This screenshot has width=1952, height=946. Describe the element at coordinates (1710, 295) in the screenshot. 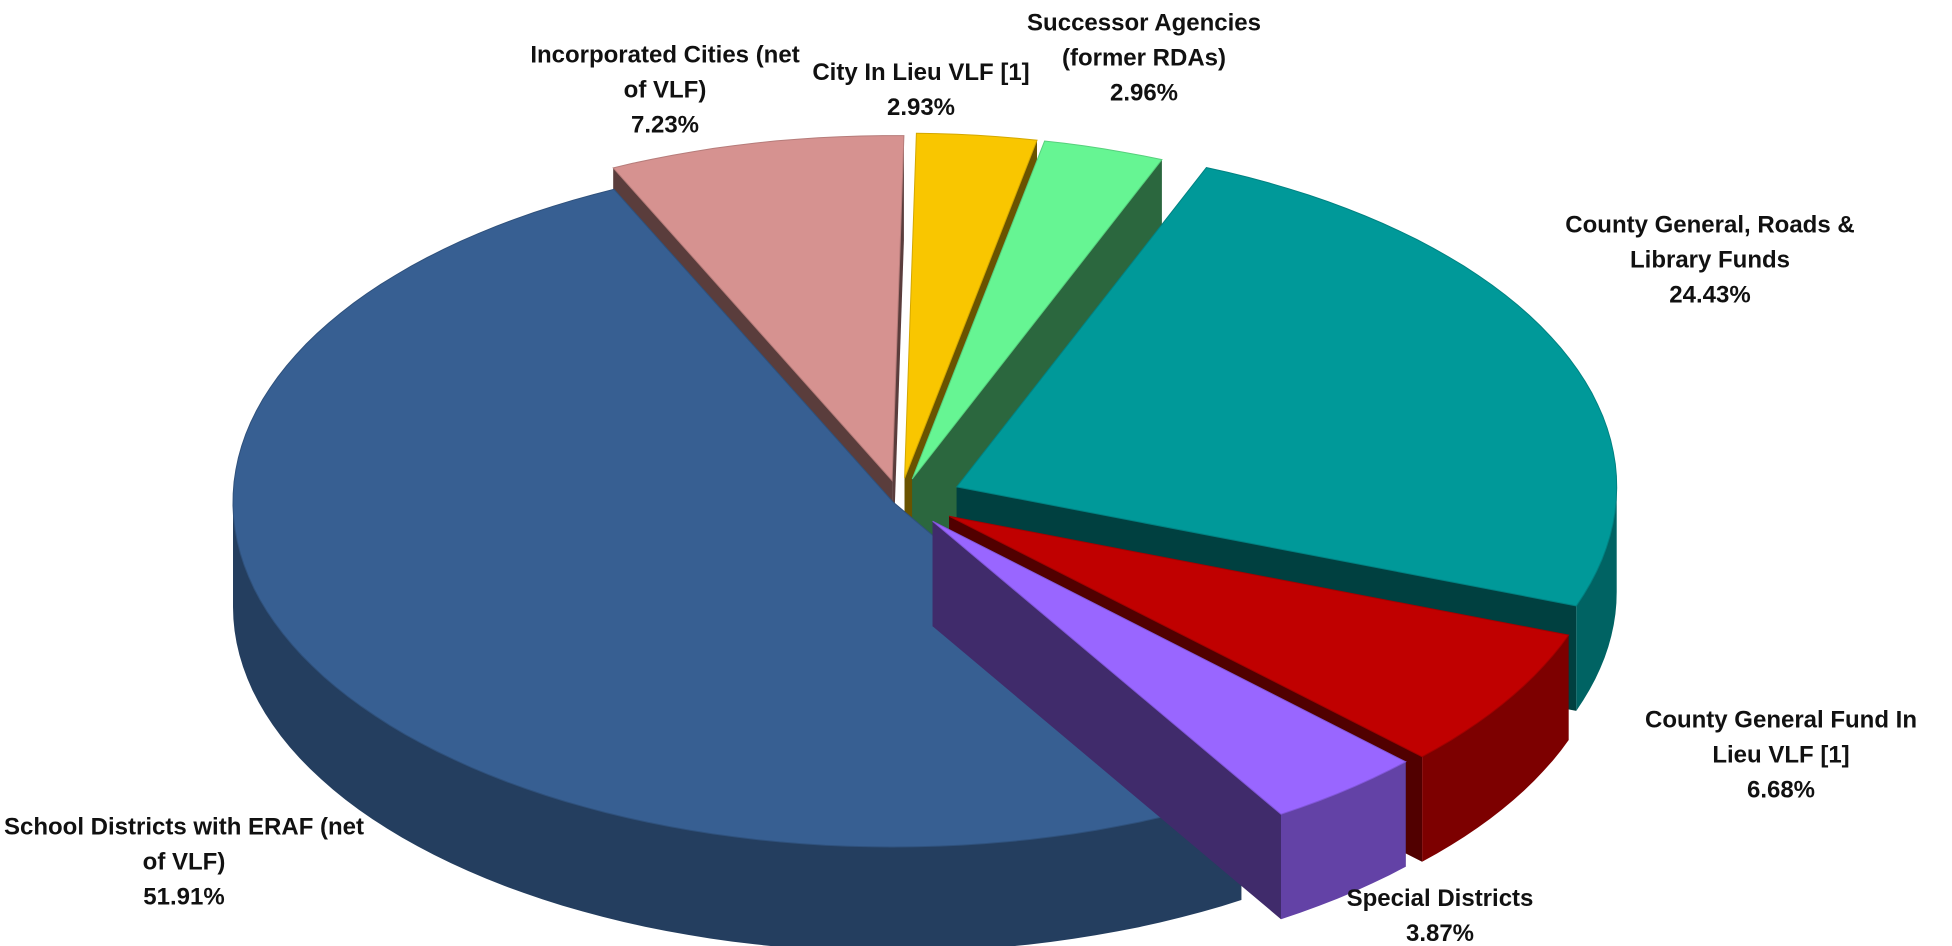

I see `slice-label-value: 24.43%` at that location.